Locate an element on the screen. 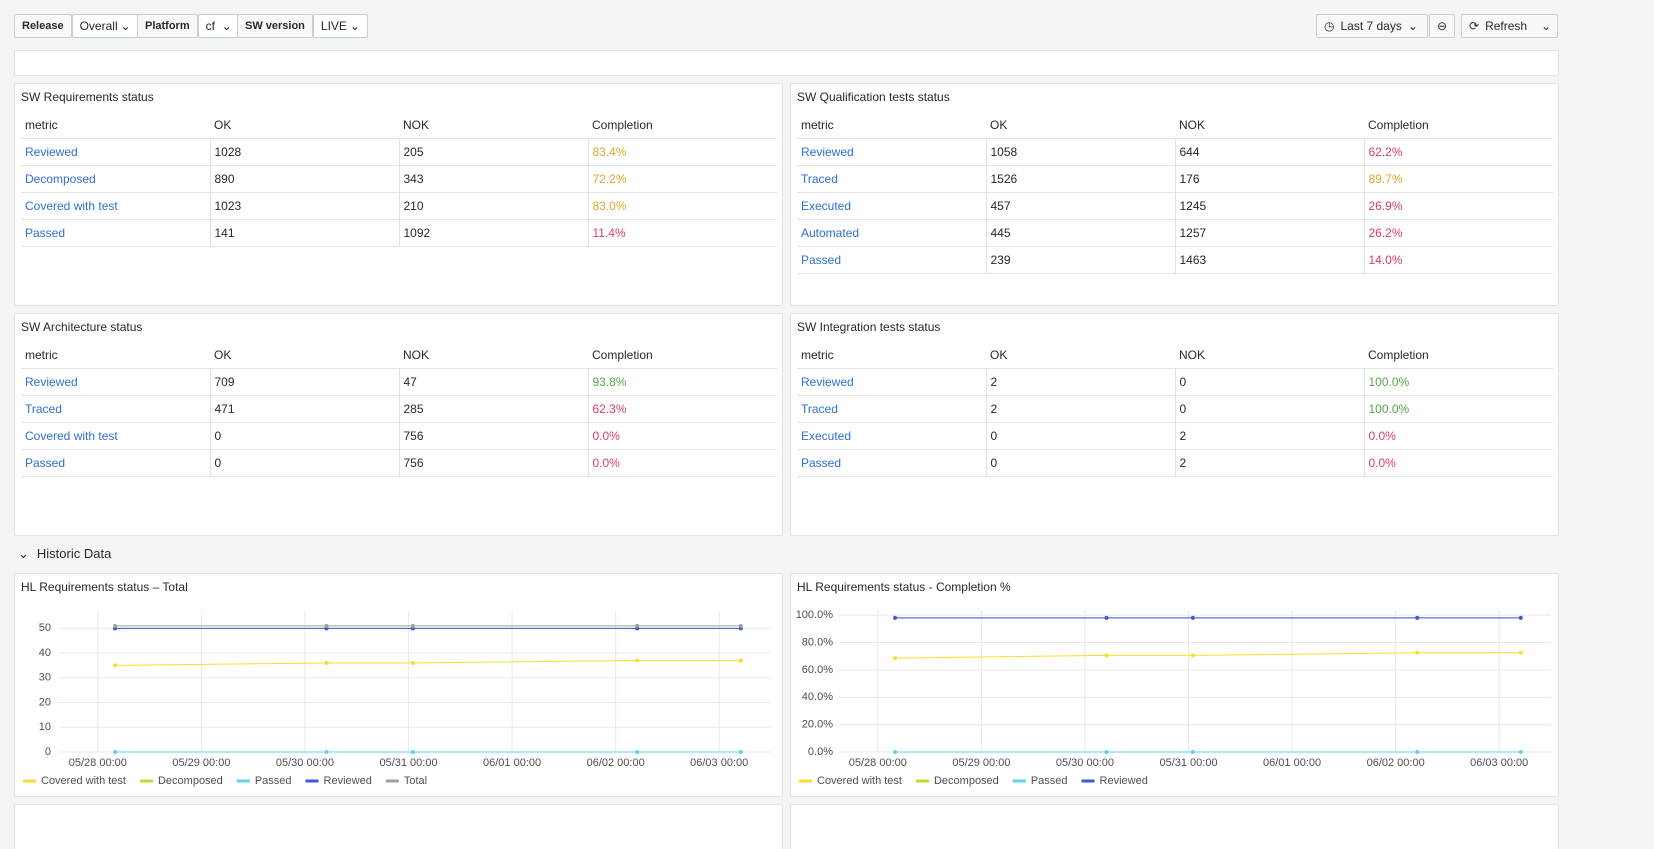  empty-panel is located at coordinates (786, 63).